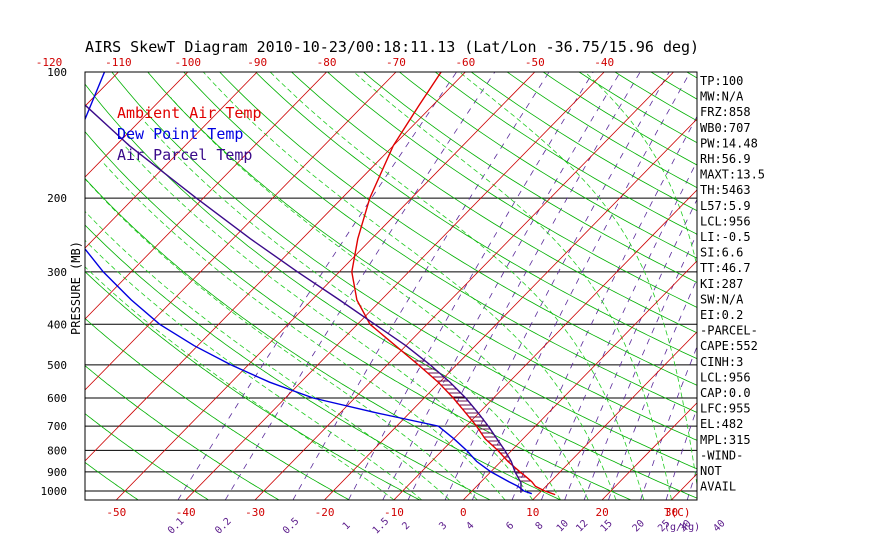 Image resolution: width=870 pixels, height=560 pixels. Describe the element at coordinates (325, 512) in the screenshot. I see `bottom-temp-tick--20: -20` at that location.